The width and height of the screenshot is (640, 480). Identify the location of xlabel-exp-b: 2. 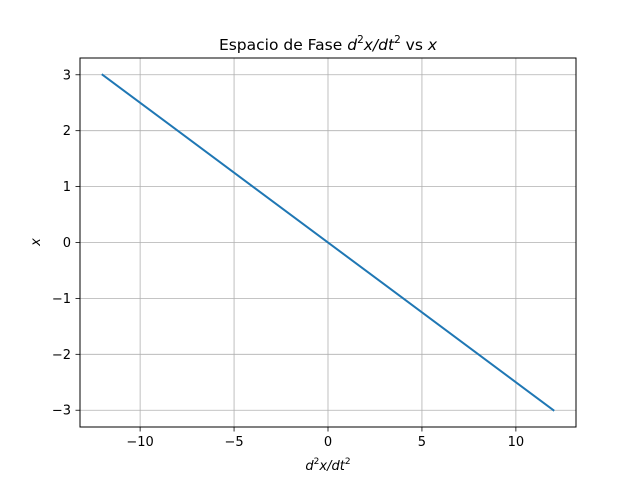
(348, 462).